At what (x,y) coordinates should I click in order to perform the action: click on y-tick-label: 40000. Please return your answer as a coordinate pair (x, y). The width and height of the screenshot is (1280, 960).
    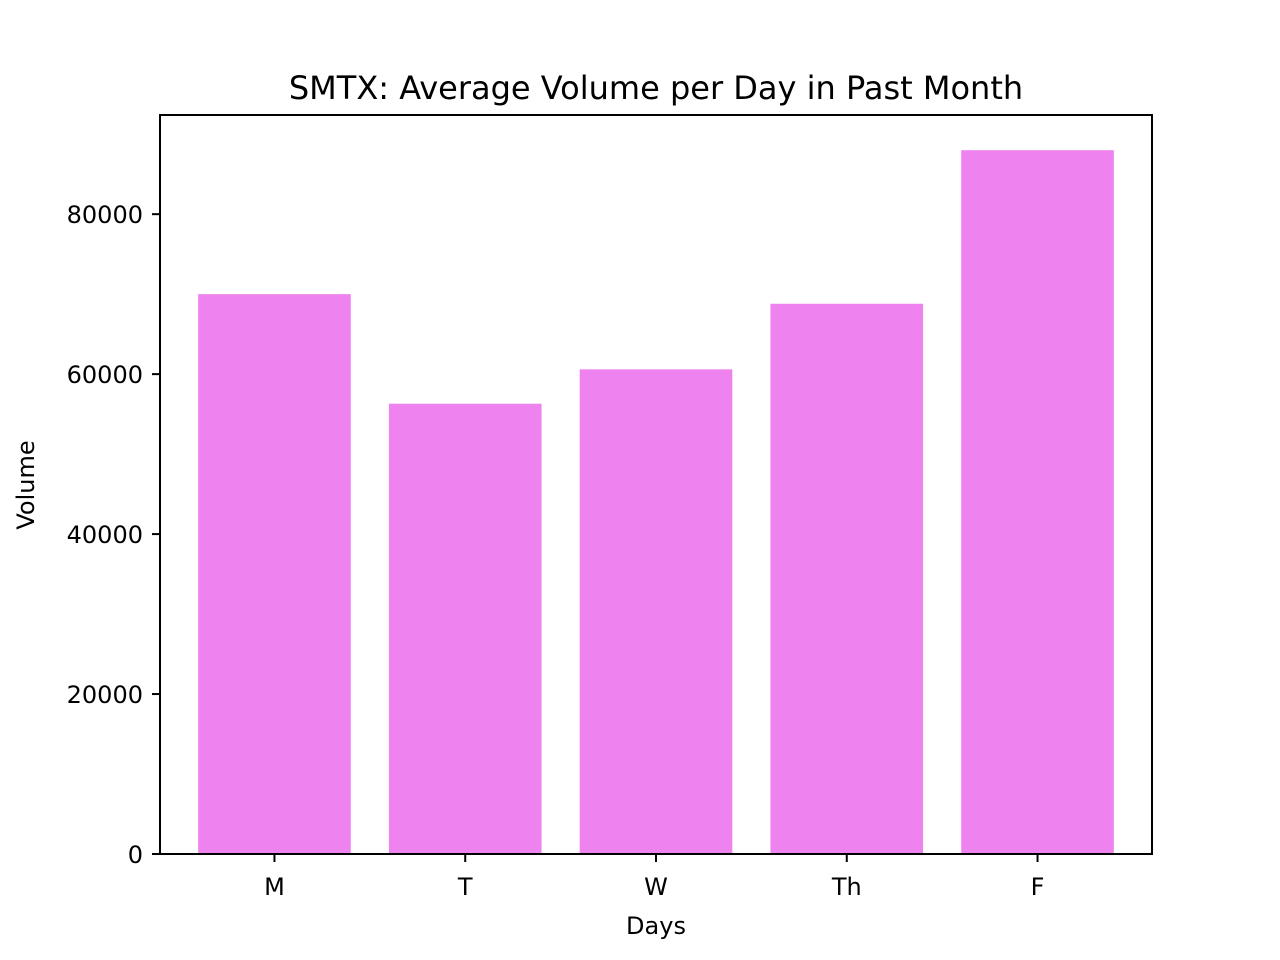
    Looking at the image, I should click on (105, 535).